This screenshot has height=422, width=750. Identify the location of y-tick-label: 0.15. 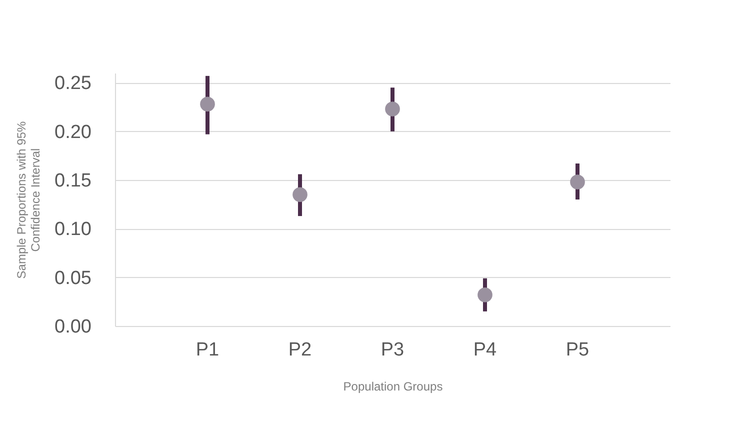
(73, 181).